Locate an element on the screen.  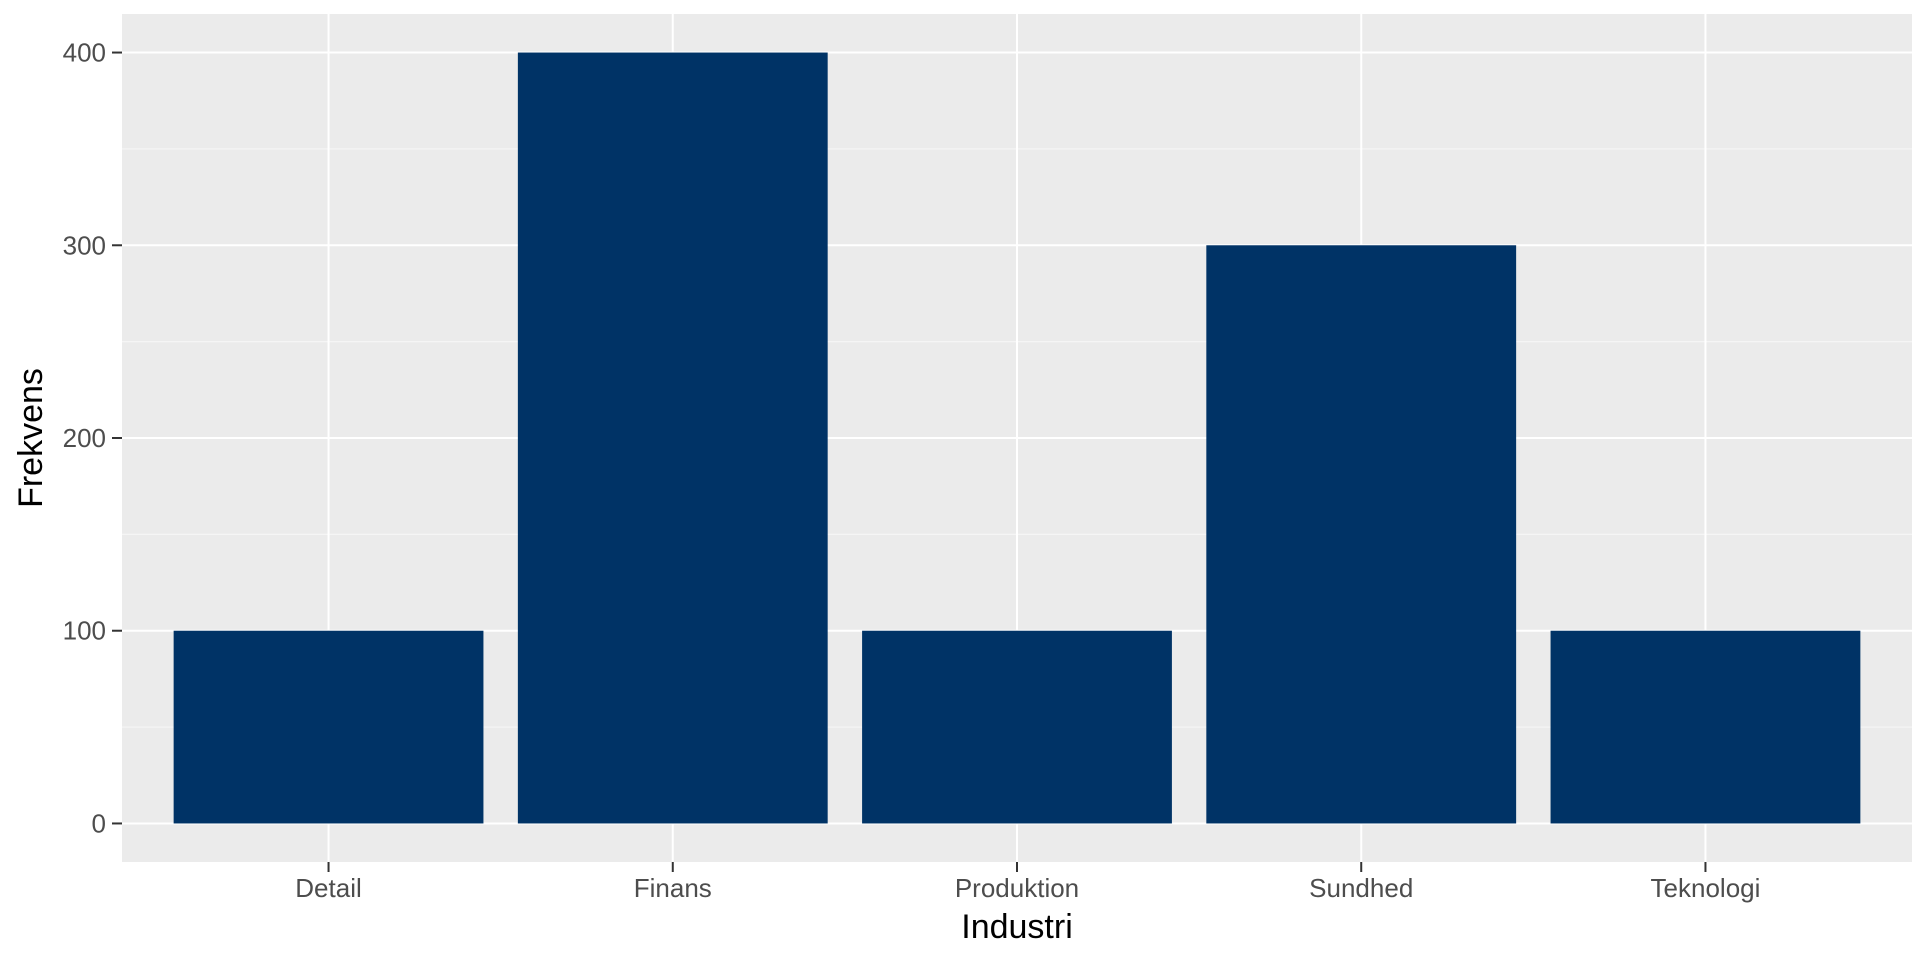
x-tick-label: Sundhed is located at coordinates (1361, 888).